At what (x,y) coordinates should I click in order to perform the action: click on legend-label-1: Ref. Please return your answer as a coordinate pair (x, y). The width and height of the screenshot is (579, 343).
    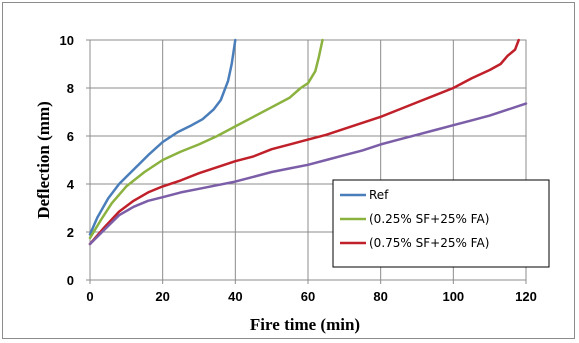
    Looking at the image, I should click on (379, 195).